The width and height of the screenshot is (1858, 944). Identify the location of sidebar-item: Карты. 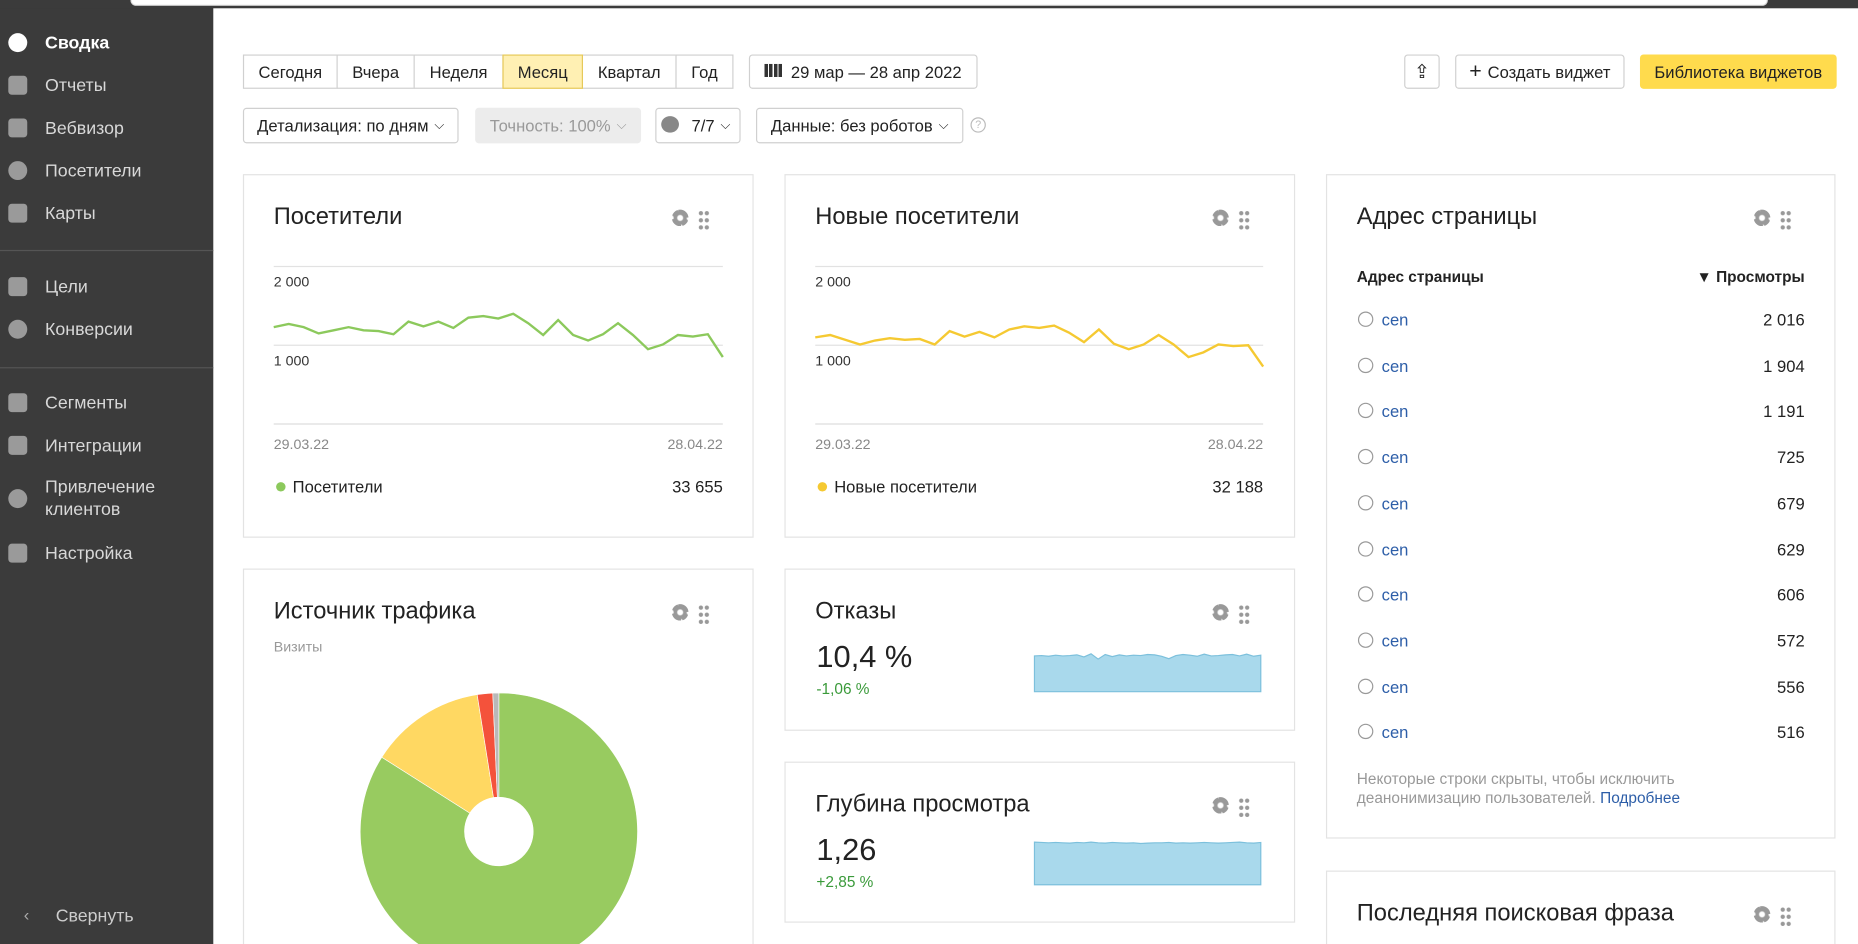
(70, 213).